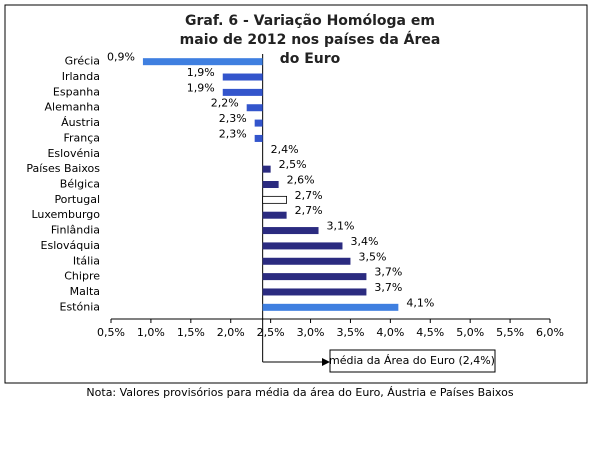 The width and height of the screenshot is (614, 460). Describe the element at coordinates (420, 302) in the screenshot. I see `value-label: 4,1%` at that location.